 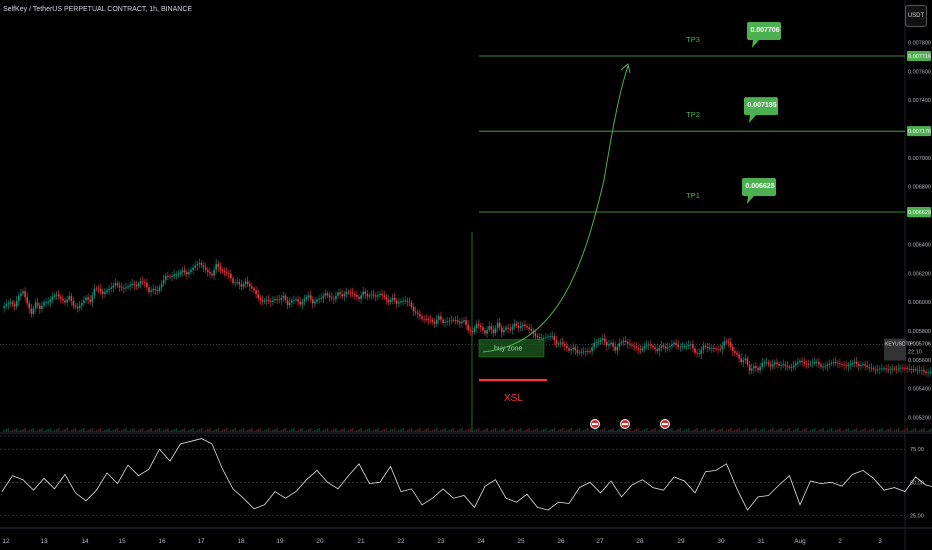 I want to click on current-price-symbol: KEYUSDT.P, so click(x=899, y=345).